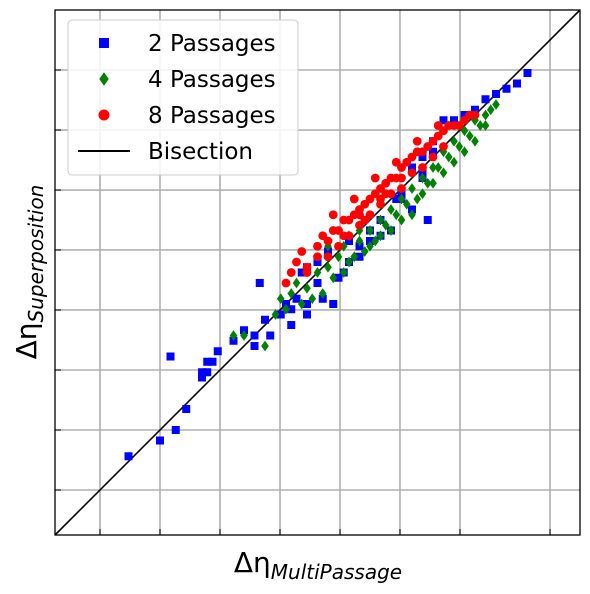 The height and width of the screenshot is (594, 590). What do you see at coordinates (318, 565) in the screenshot?
I see `x-axis-label: ΔηMultiPassage` at bounding box center [318, 565].